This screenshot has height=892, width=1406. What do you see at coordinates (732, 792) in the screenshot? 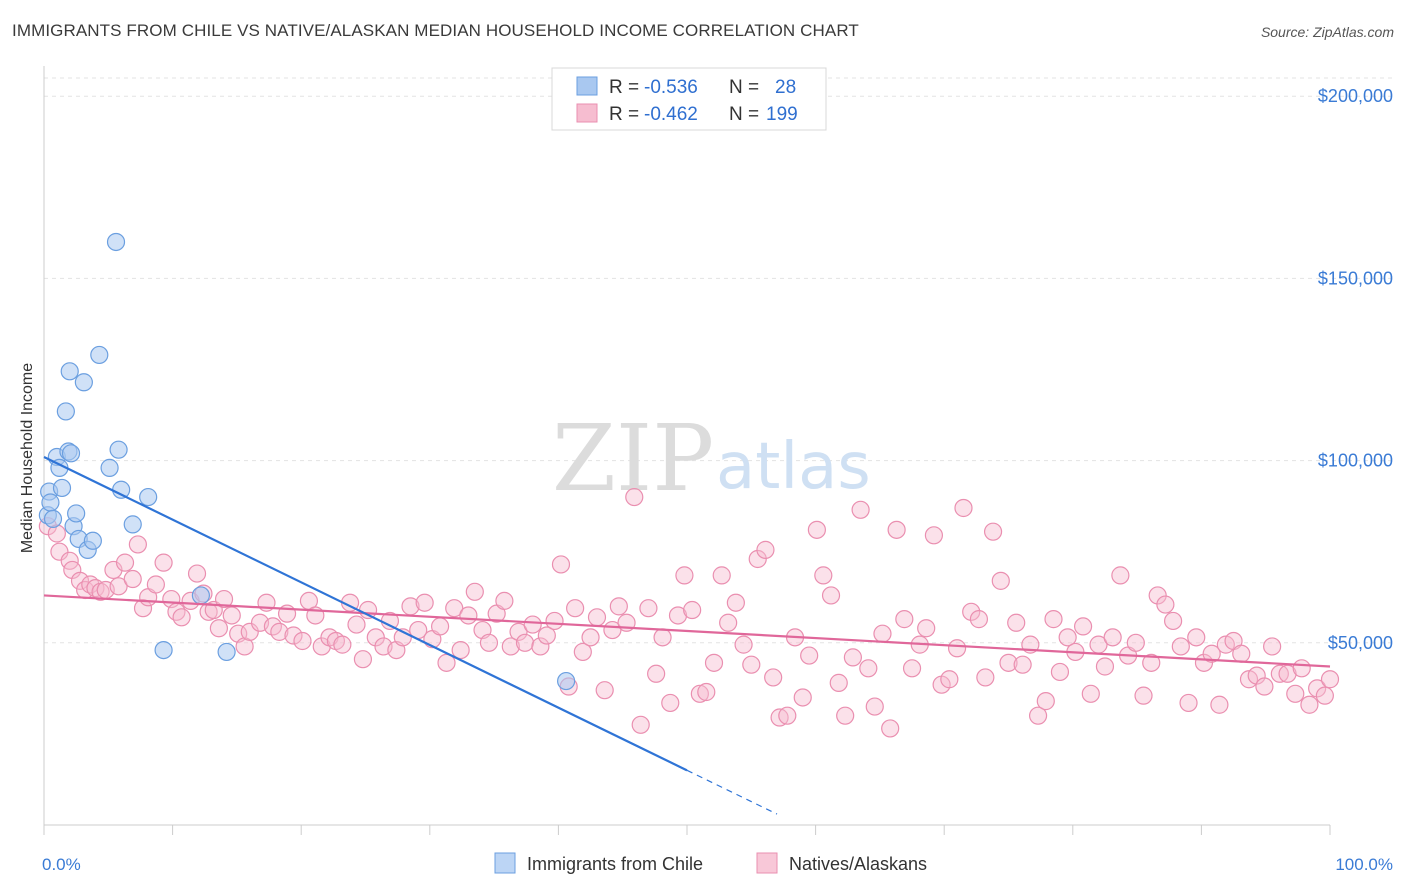
I see `trendline-chile-extension` at bounding box center [732, 792].